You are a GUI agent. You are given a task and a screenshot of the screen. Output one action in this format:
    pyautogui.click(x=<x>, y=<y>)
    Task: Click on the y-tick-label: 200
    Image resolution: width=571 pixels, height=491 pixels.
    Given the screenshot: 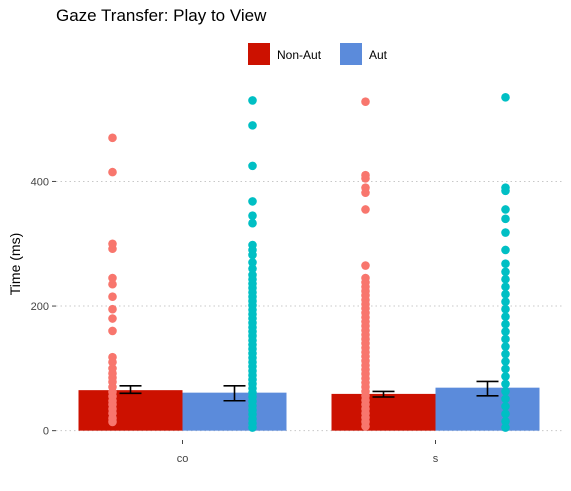 What is the action you would take?
    pyautogui.click(x=40, y=307)
    